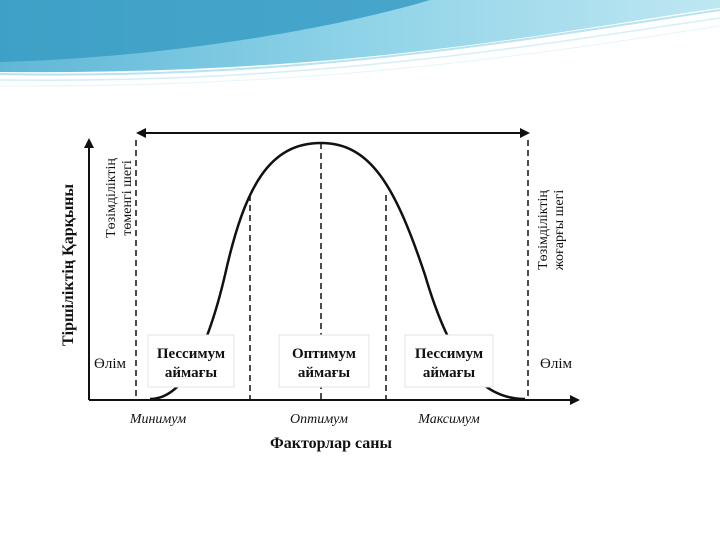 This screenshot has width=720, height=540. I want to click on lower-limit-label-2: төменгі шегі, so click(127, 198).